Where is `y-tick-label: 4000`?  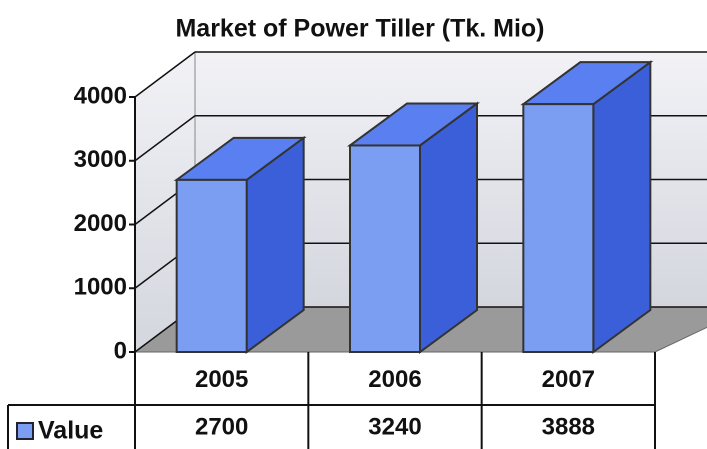 y-tick-label: 4000 is located at coordinates (100, 95).